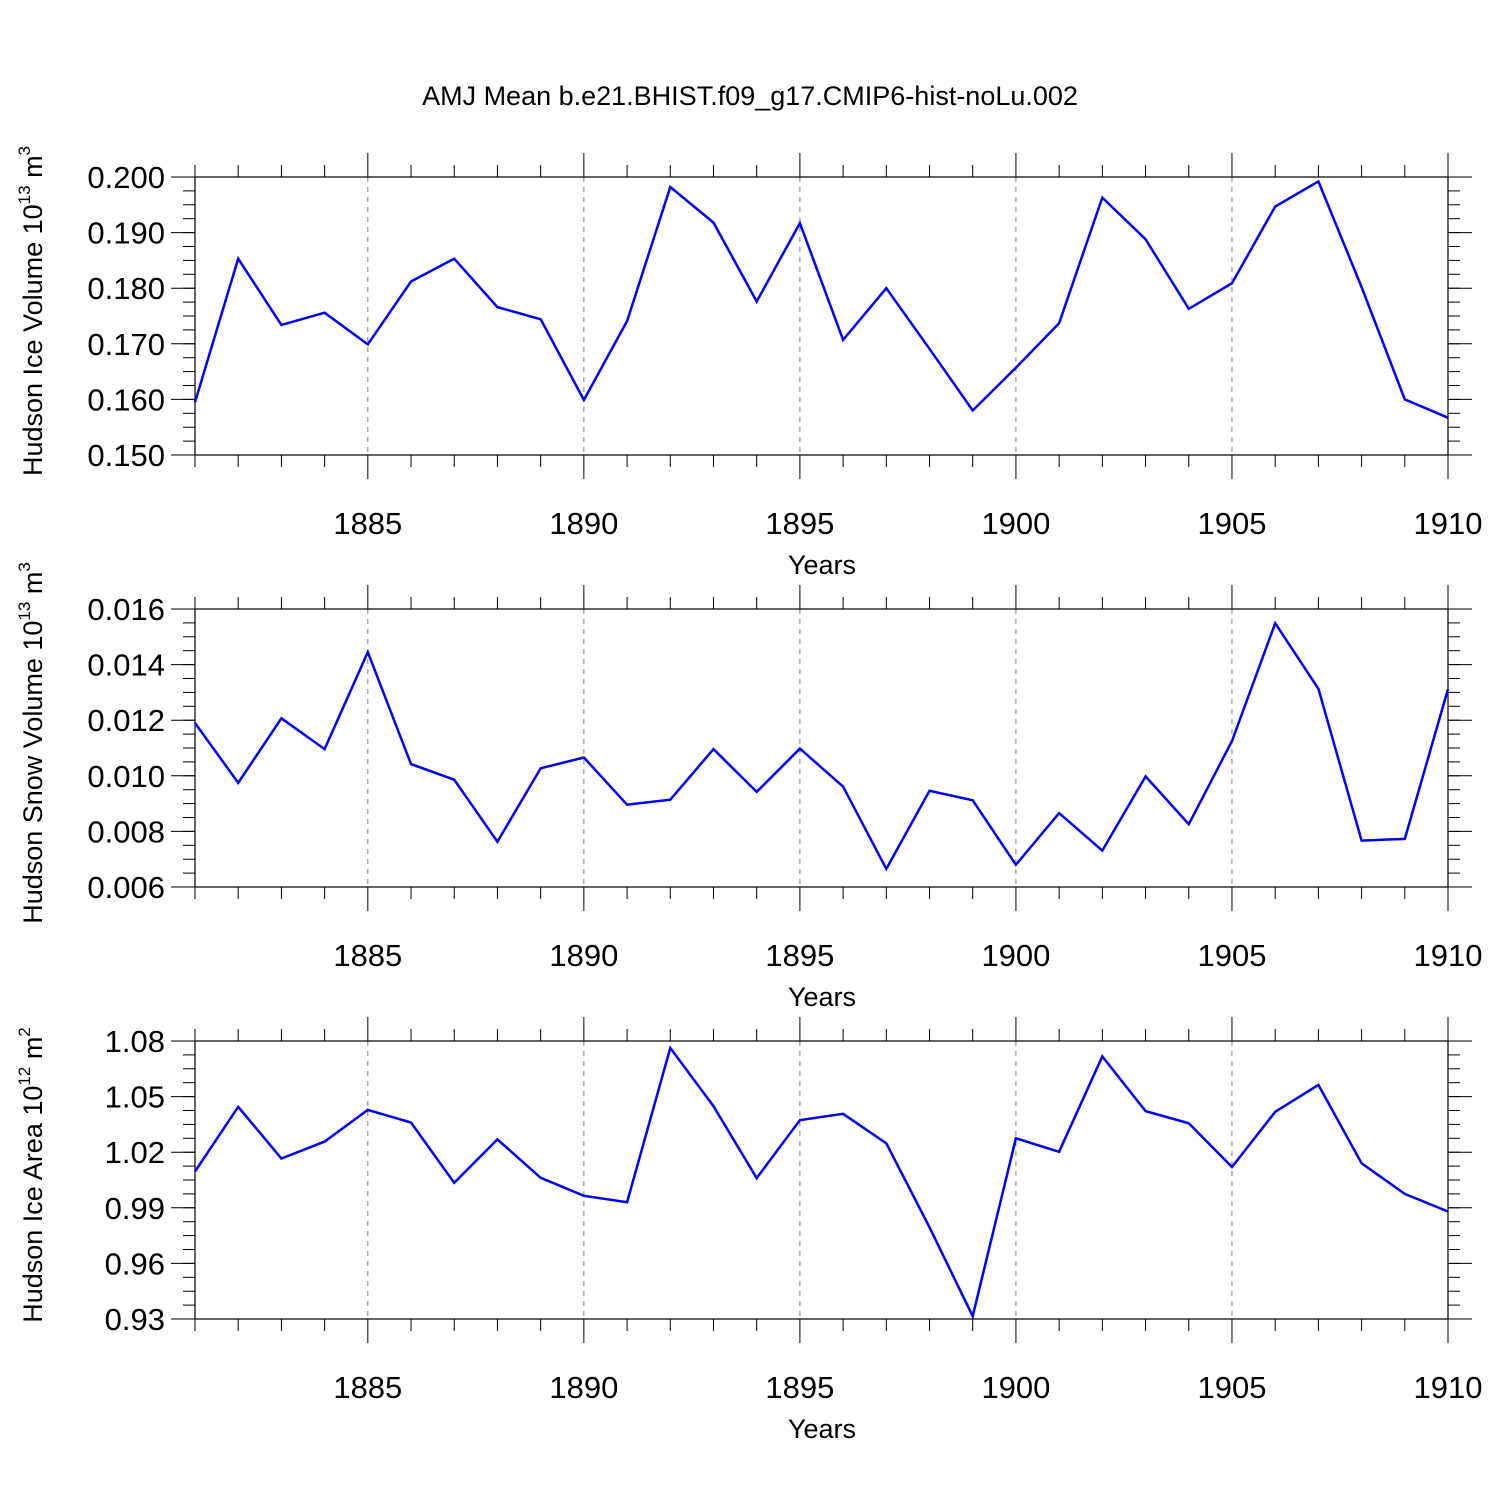 The height and width of the screenshot is (1500, 1500). Describe the element at coordinates (135, 1152) in the screenshot. I see `y-tick-label: 1.02` at that location.